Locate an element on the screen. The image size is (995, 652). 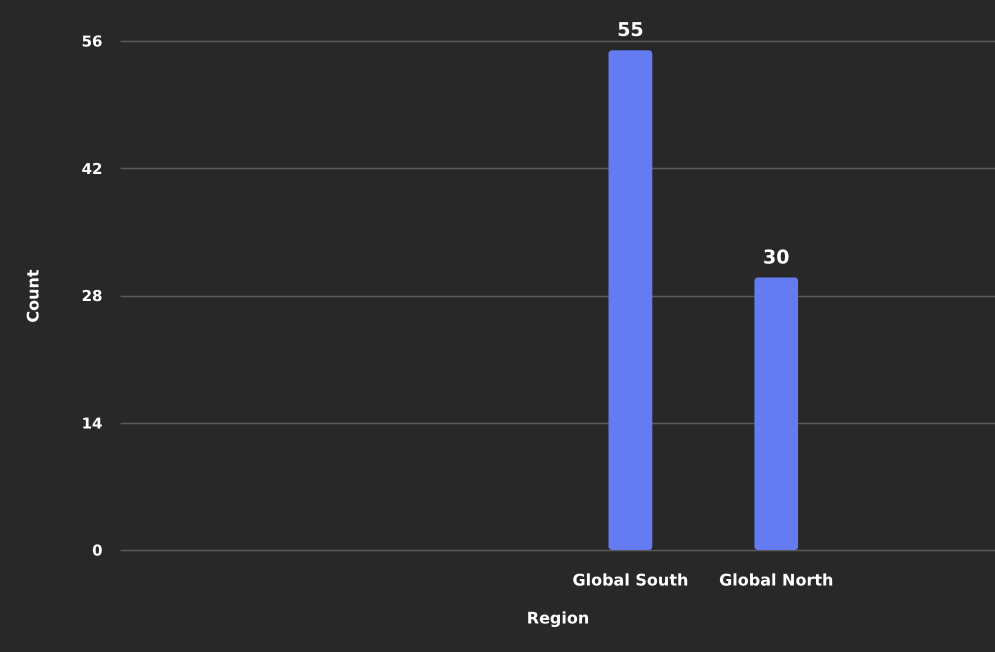
y-tick-label: 28 is located at coordinates (92, 296).